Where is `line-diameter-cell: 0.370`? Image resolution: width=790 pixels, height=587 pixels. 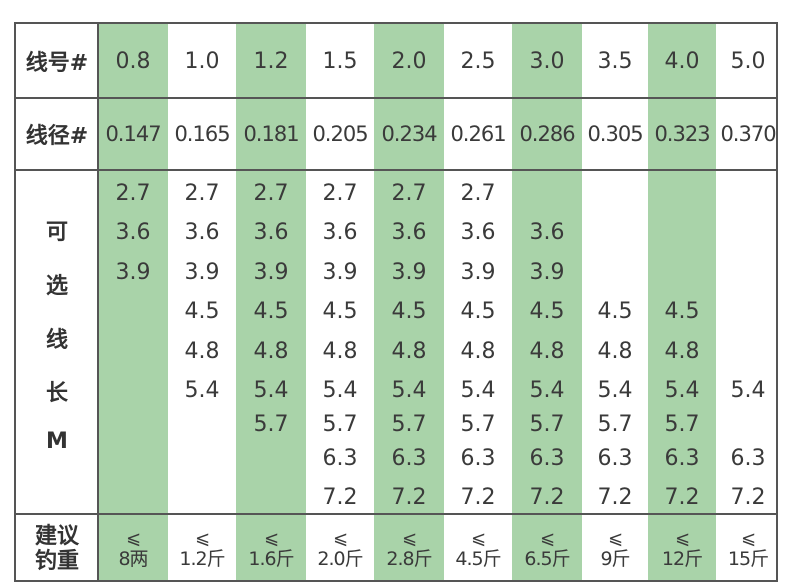 line-diameter-cell: 0.370 is located at coordinates (748, 134).